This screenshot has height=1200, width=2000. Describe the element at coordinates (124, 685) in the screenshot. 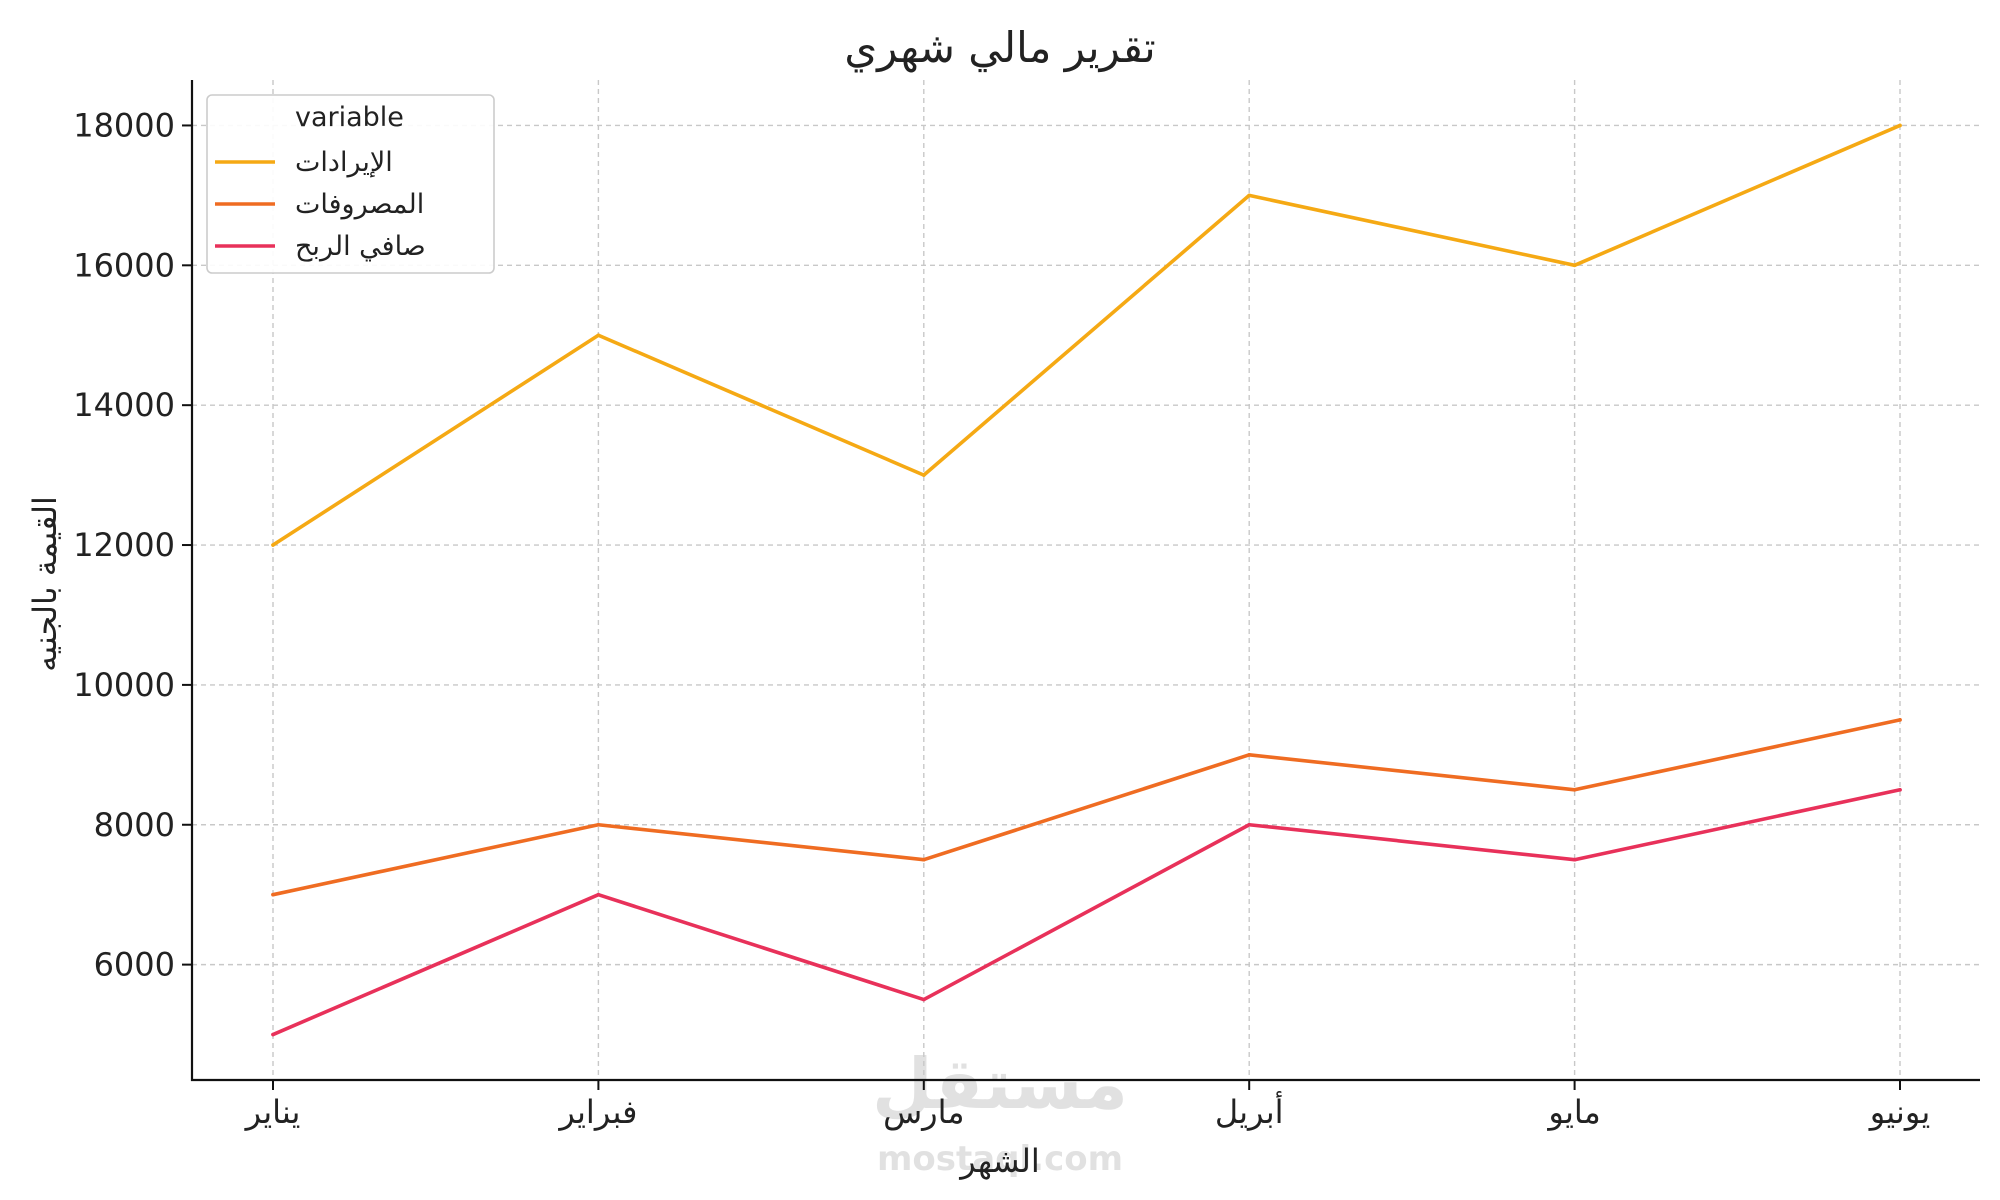

I see `y-tick-label: 10000` at that location.